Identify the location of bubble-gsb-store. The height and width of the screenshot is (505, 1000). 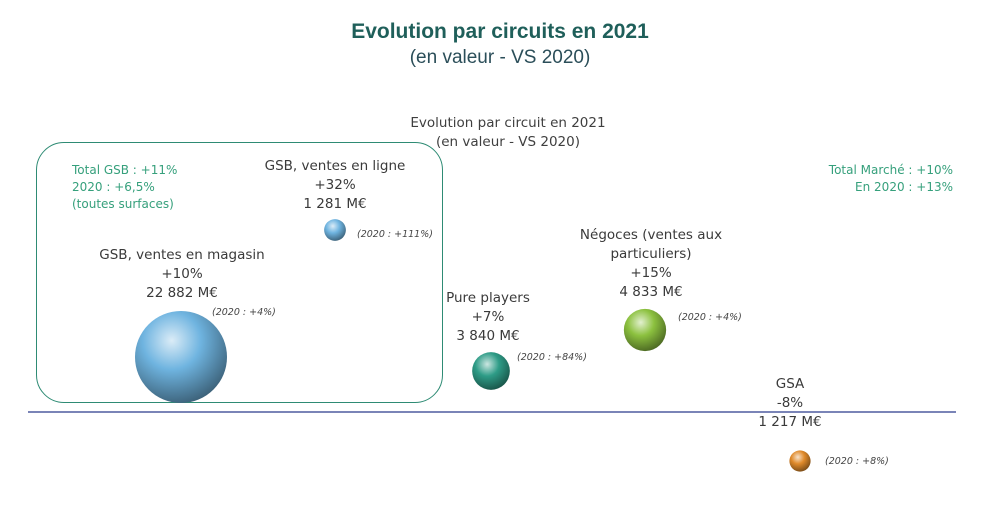
(181, 357).